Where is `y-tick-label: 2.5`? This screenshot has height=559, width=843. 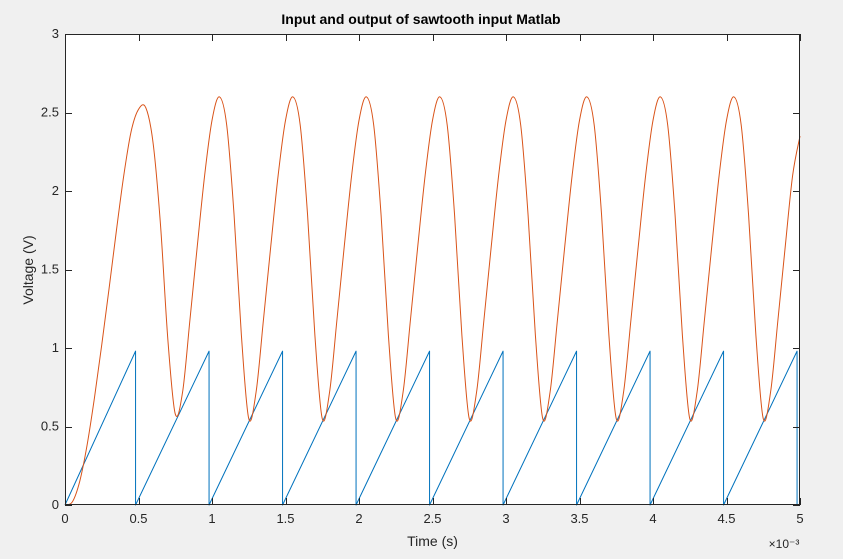
y-tick-label: 2.5 is located at coordinates (50, 112).